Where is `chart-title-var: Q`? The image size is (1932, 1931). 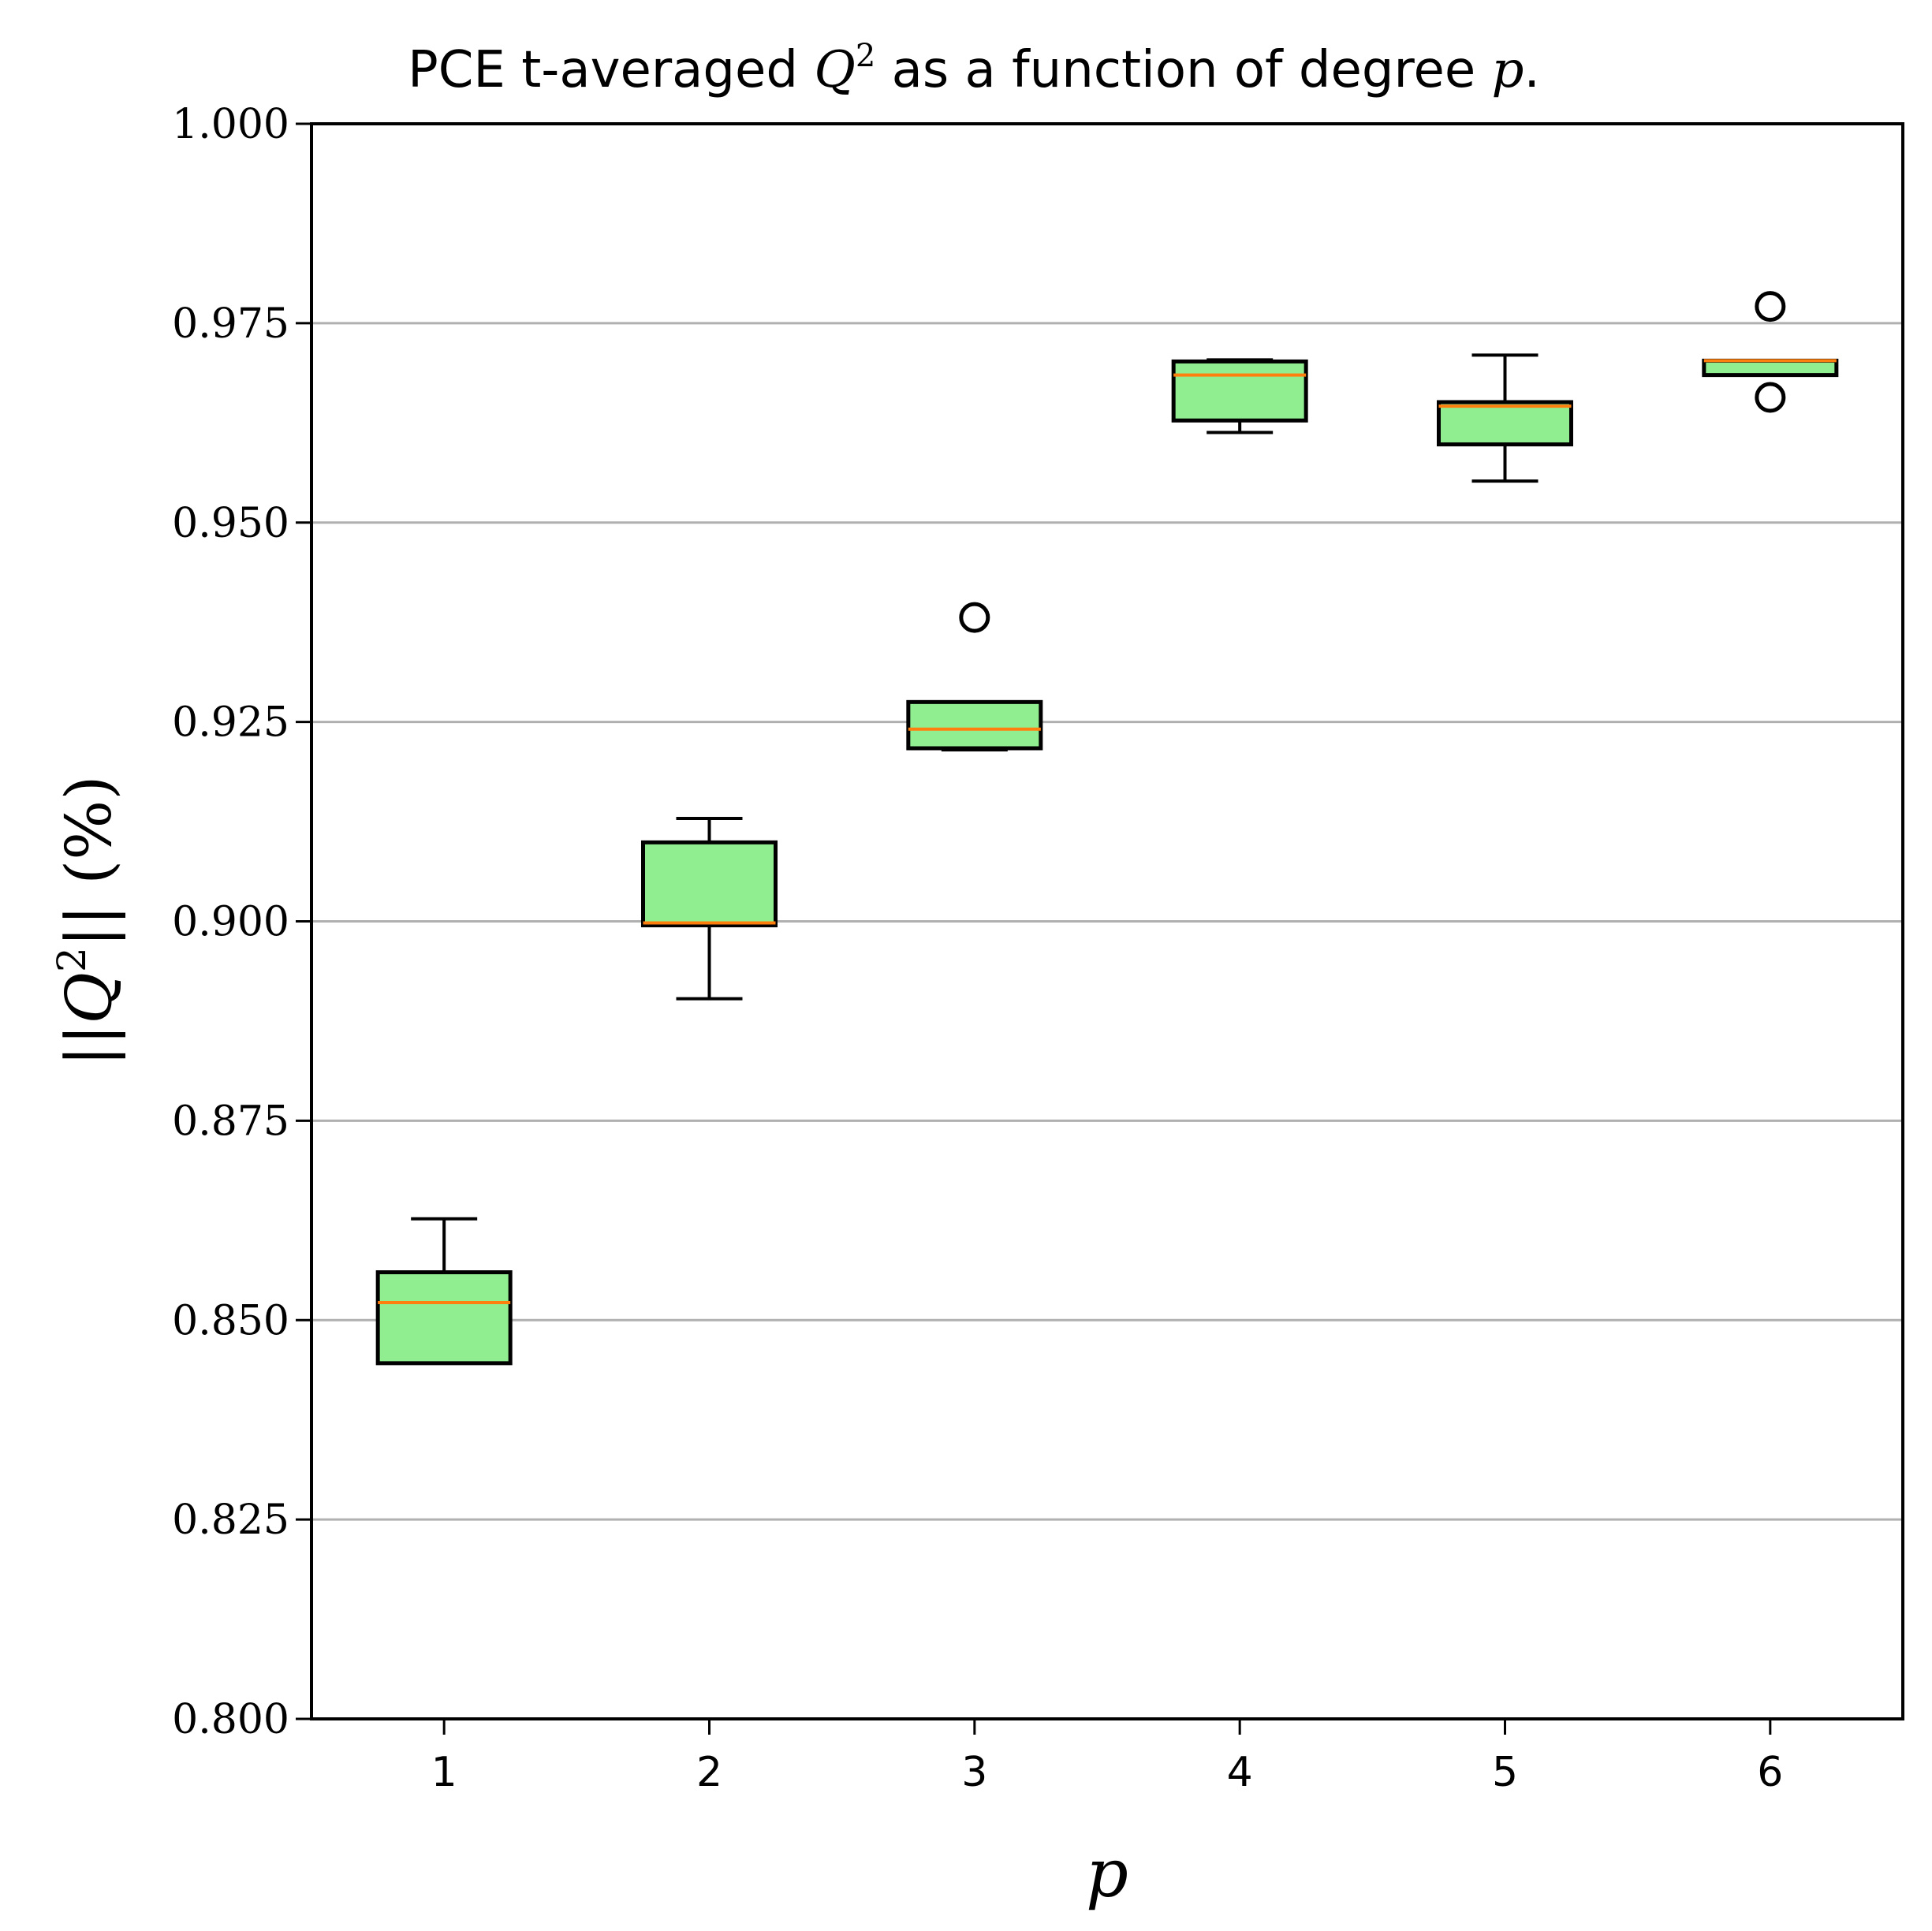 chart-title-var: Q is located at coordinates (835, 70).